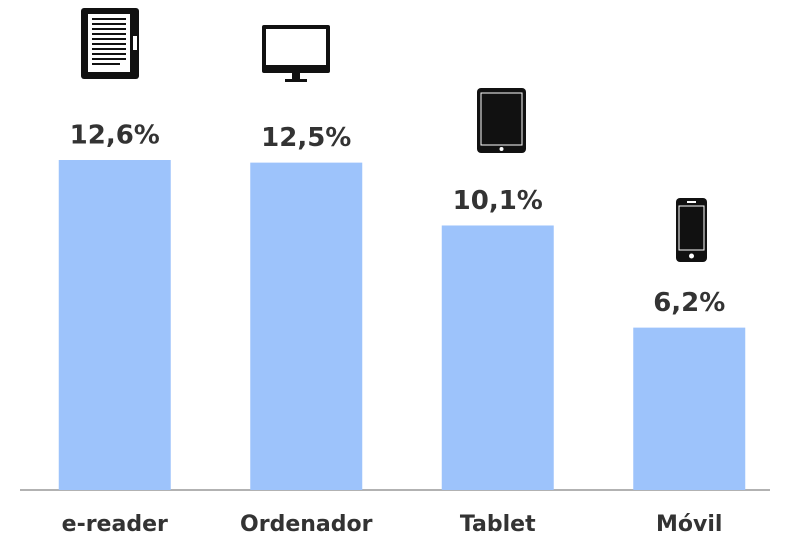 The image size is (789, 539). What do you see at coordinates (115, 136) in the screenshot?
I see `value-label: 12,6%` at bounding box center [115, 136].